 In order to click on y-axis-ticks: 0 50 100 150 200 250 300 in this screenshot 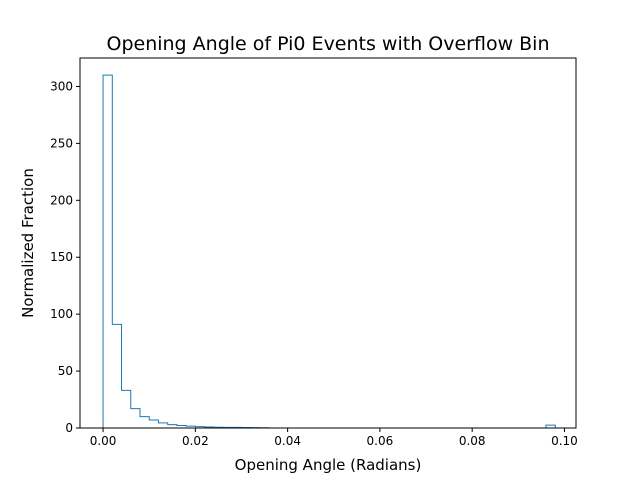, I will do `click(65, 257)`.